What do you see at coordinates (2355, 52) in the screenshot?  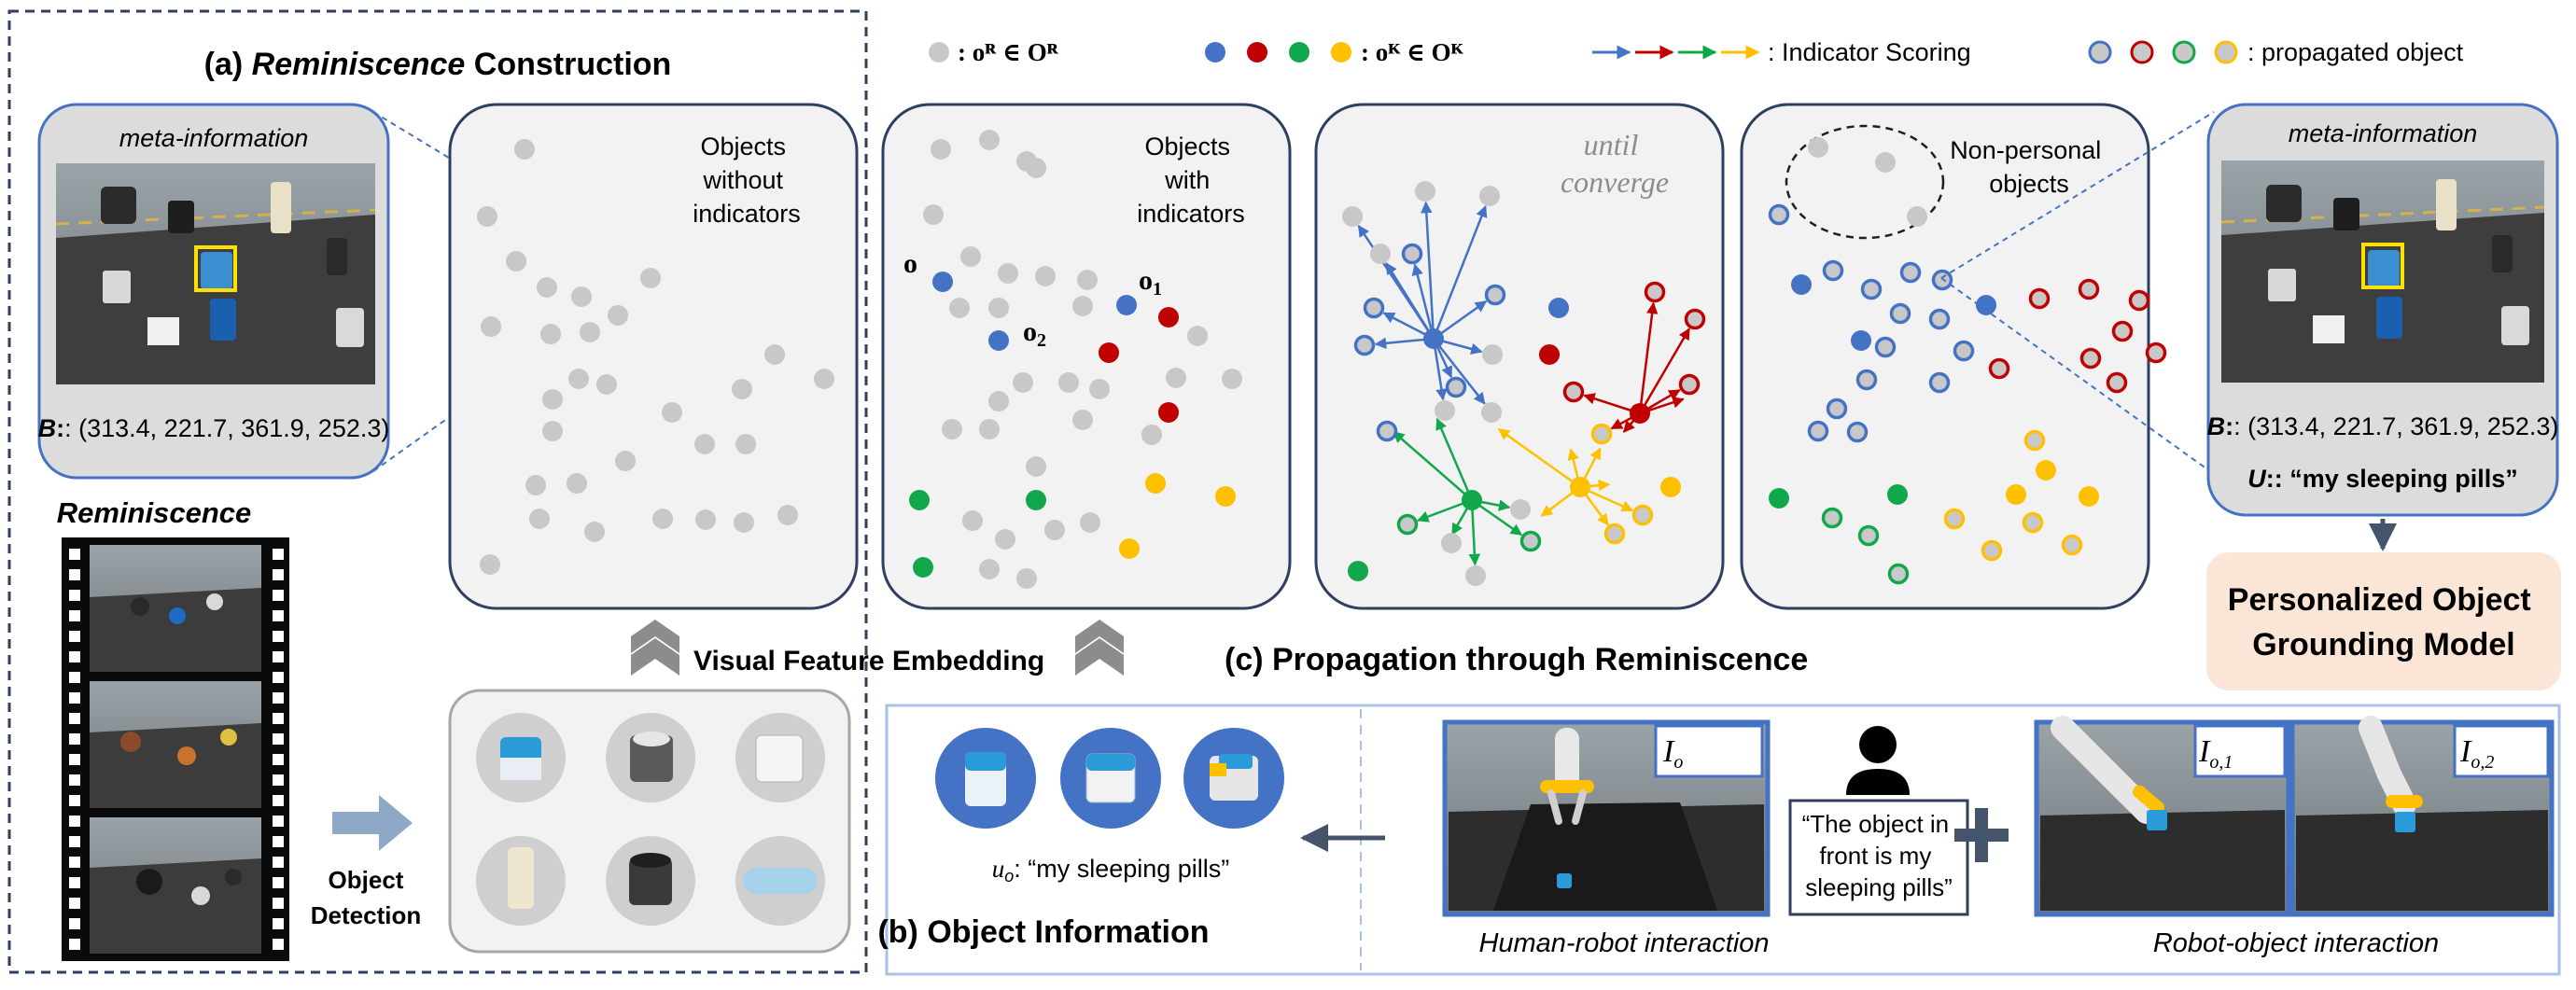 I see `legend-propagated-label: : propagated object` at bounding box center [2355, 52].